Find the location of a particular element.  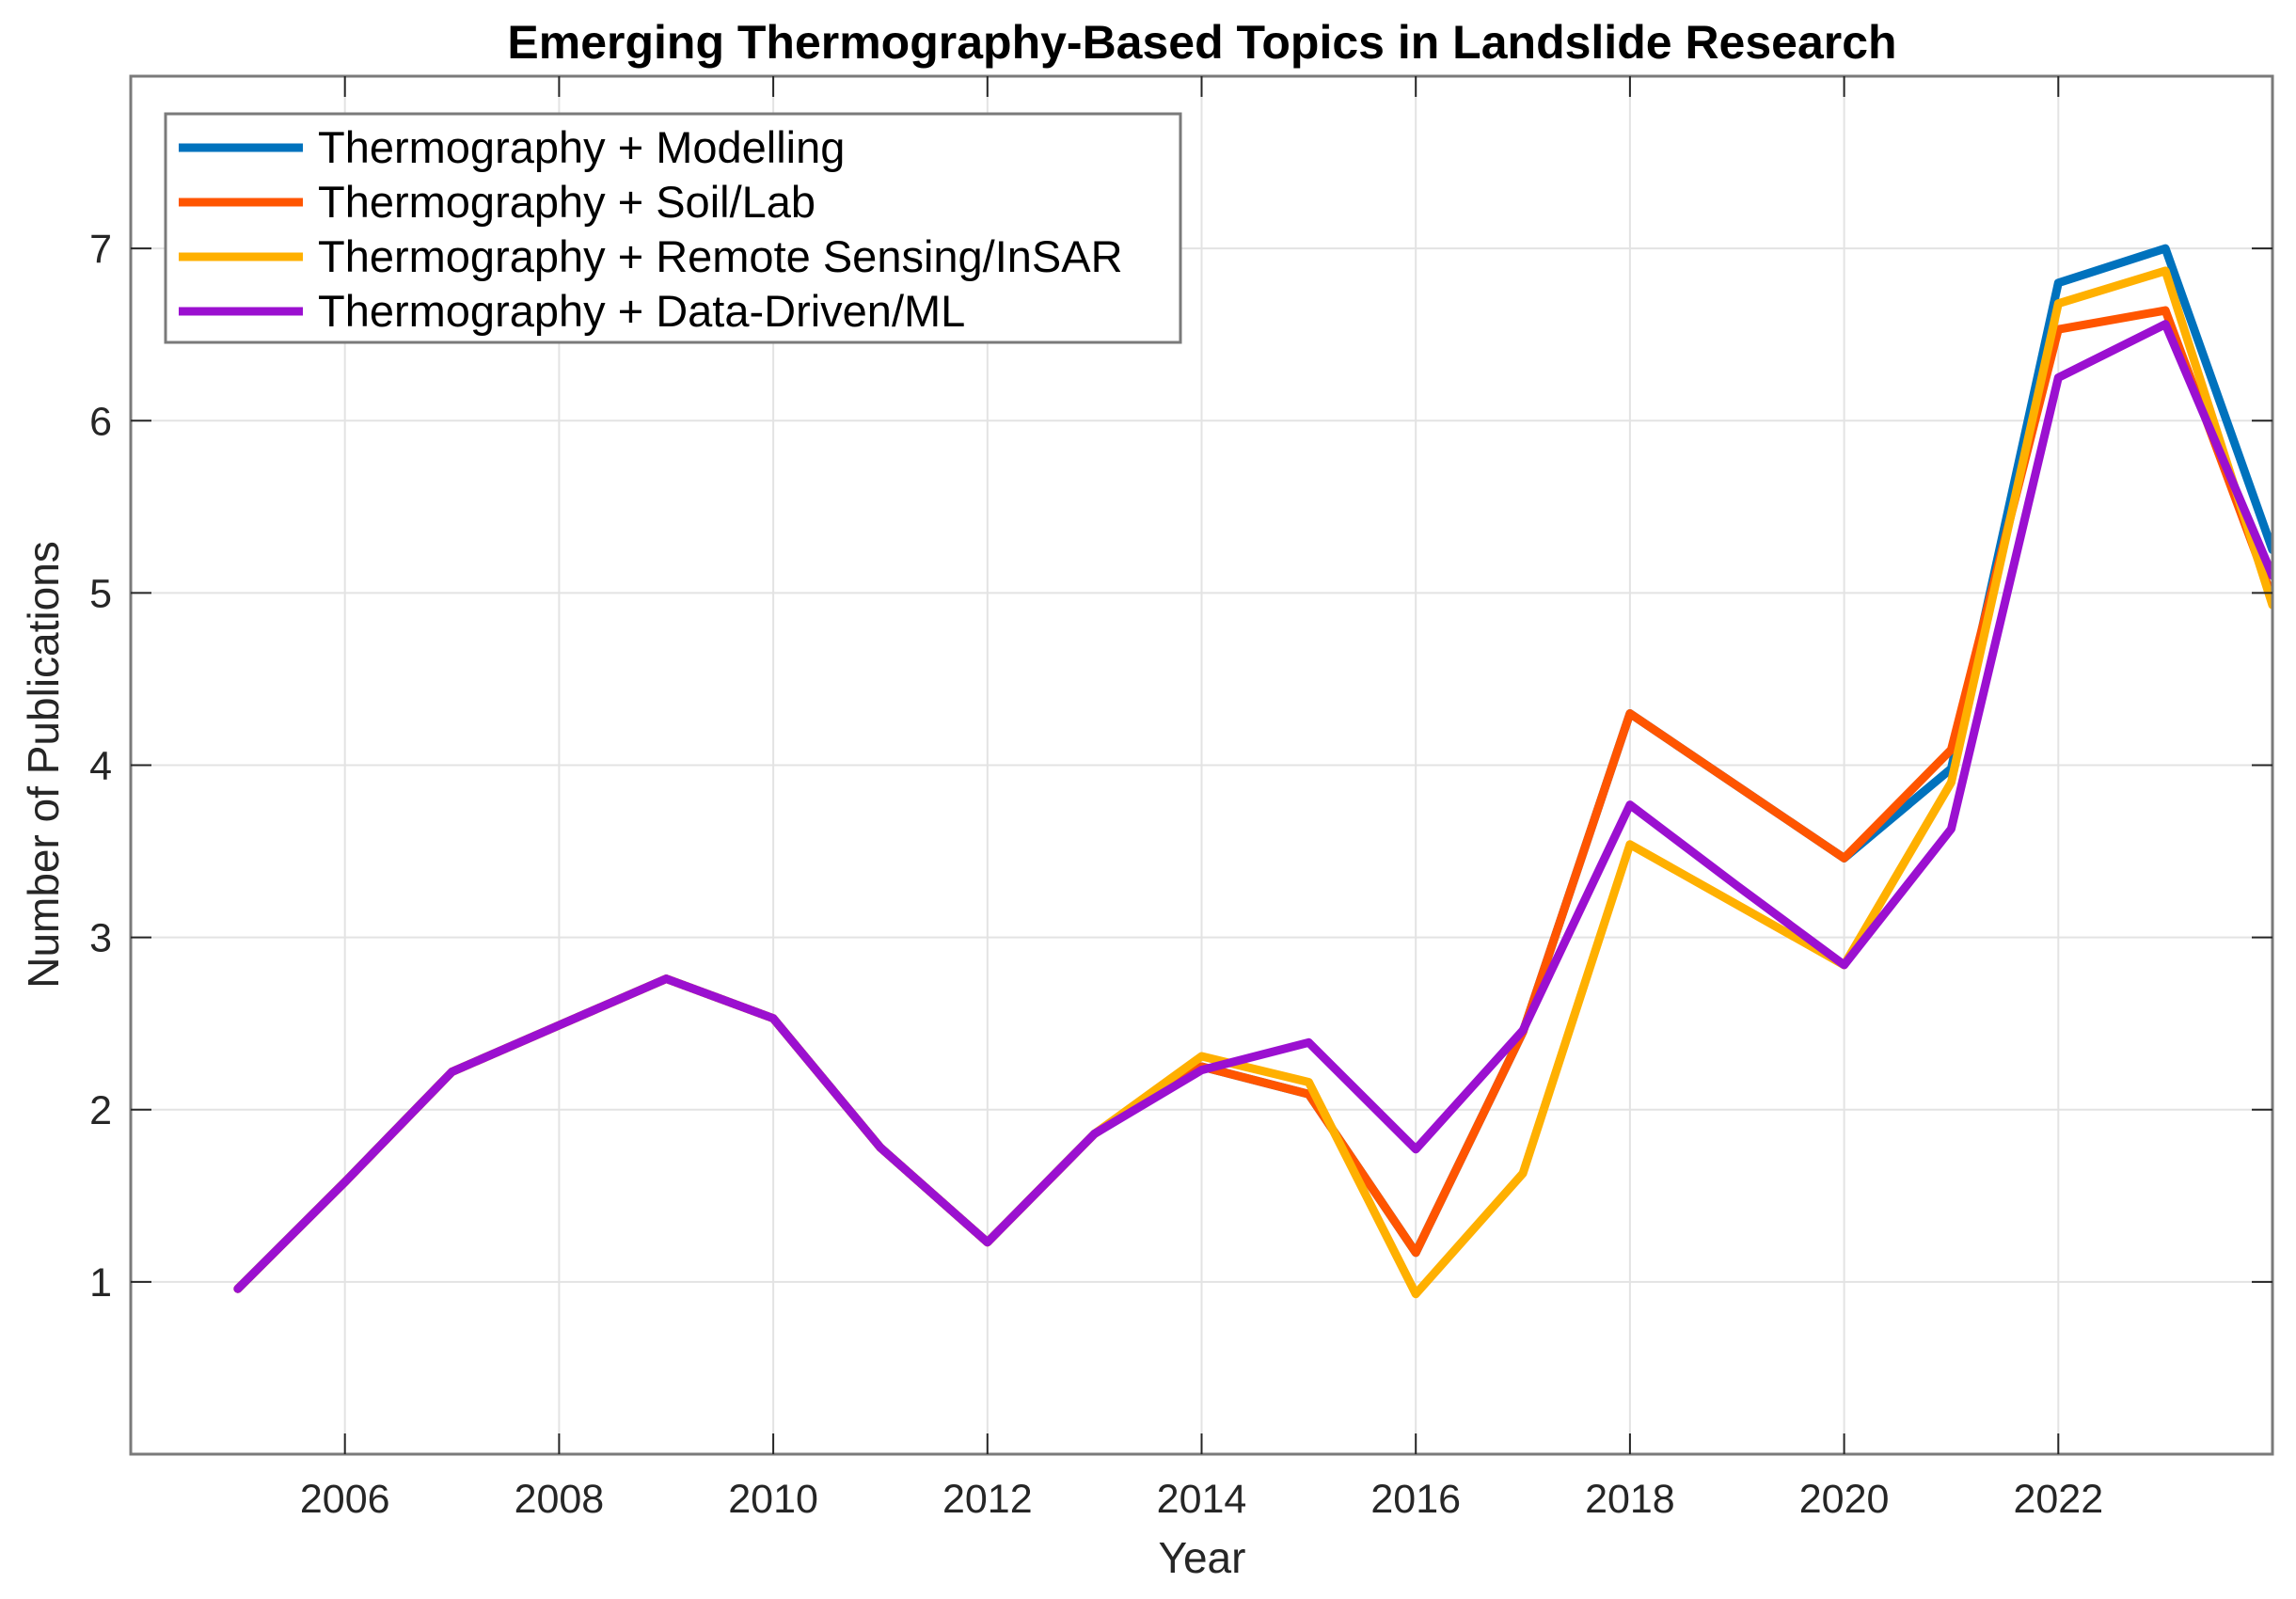

y-tick-label: 6 is located at coordinates (100, 421).